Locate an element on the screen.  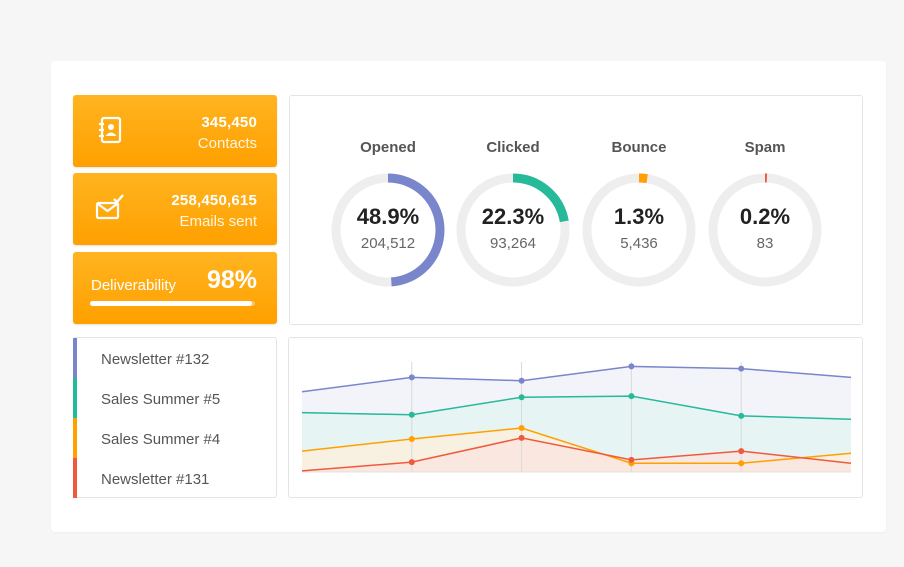
series-1-line is located at coordinates (576, 407).